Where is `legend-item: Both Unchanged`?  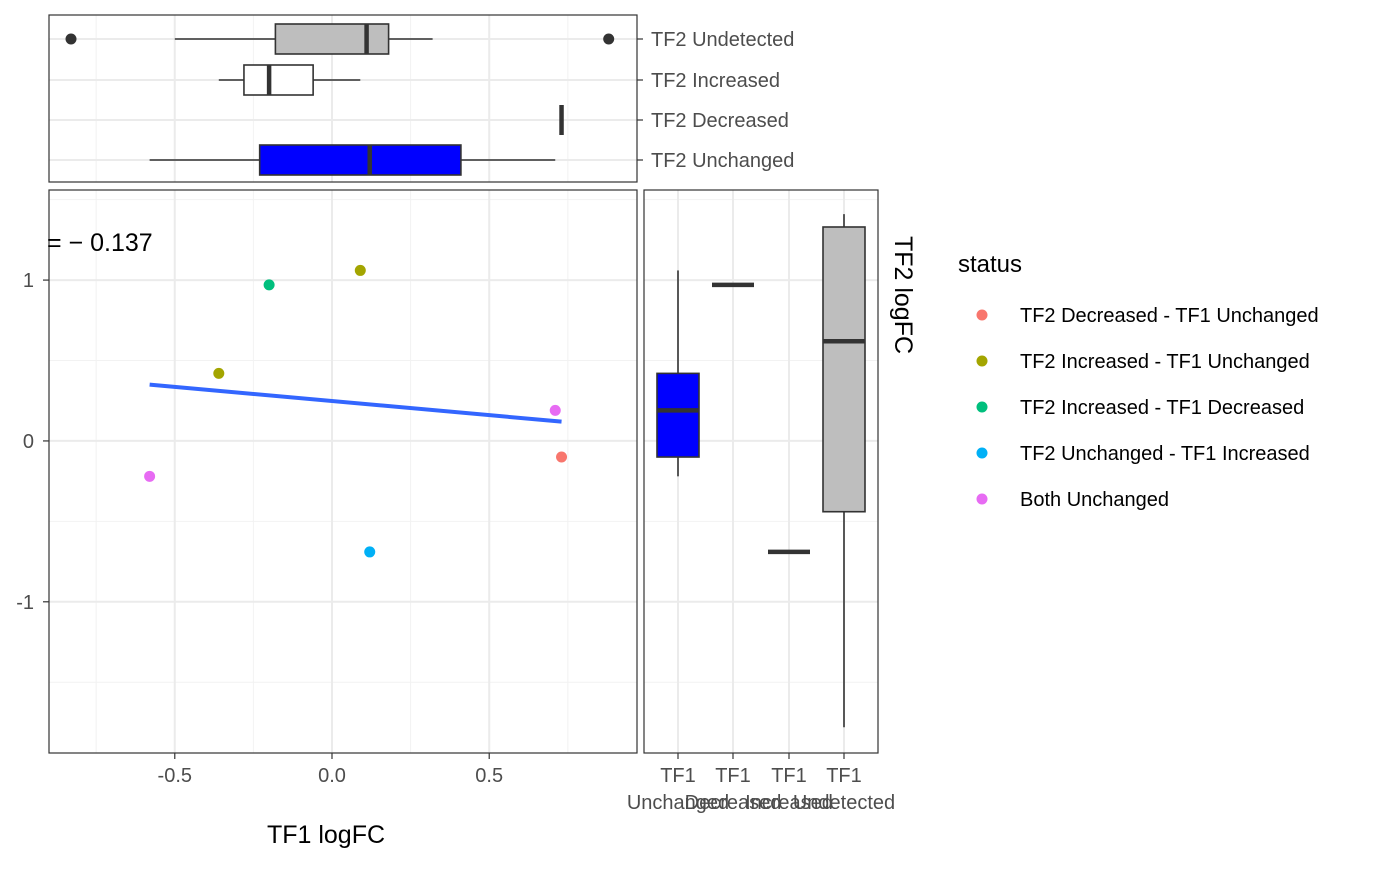 legend-item: Both Unchanged is located at coordinates (1072, 500).